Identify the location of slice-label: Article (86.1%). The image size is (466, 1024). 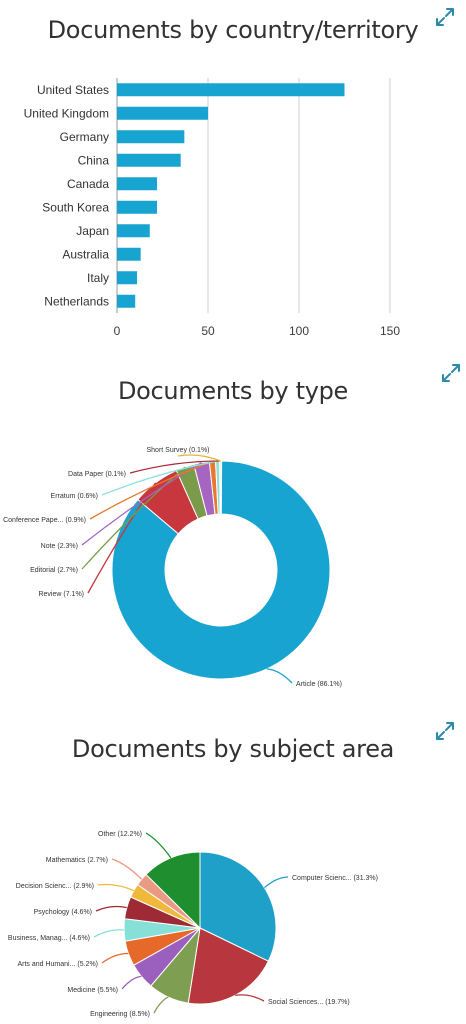
(319, 684).